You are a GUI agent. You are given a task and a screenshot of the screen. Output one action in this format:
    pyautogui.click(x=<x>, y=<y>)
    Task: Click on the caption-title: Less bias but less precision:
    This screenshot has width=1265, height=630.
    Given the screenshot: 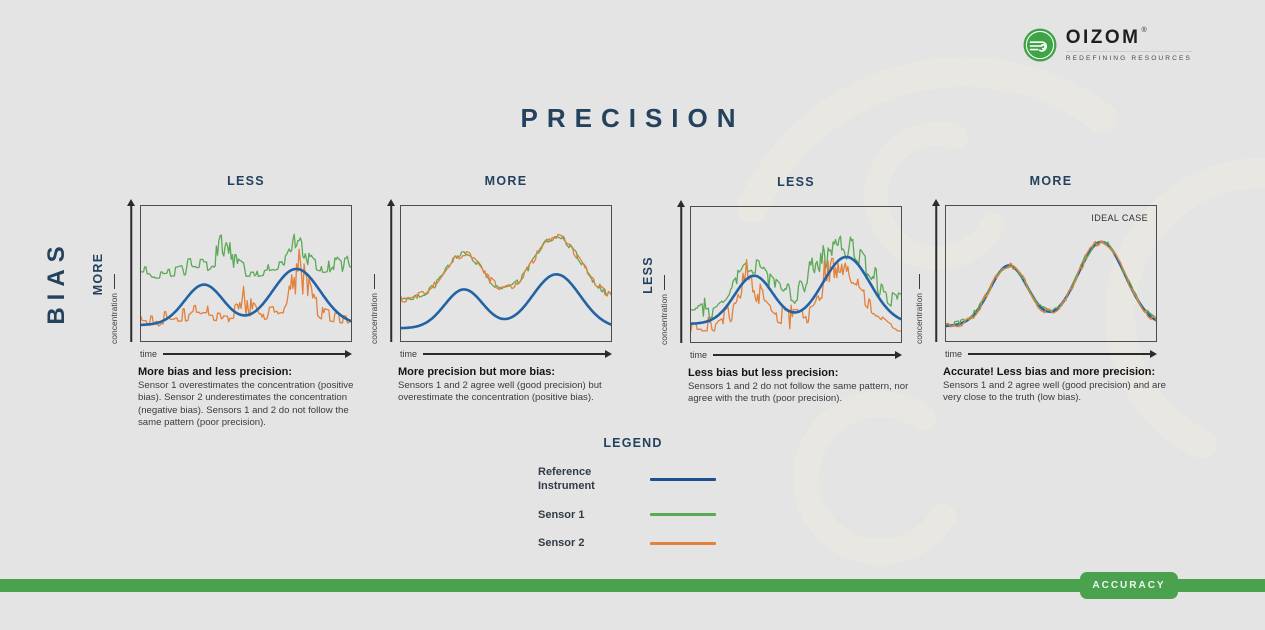 What is the action you would take?
    pyautogui.click(x=763, y=373)
    